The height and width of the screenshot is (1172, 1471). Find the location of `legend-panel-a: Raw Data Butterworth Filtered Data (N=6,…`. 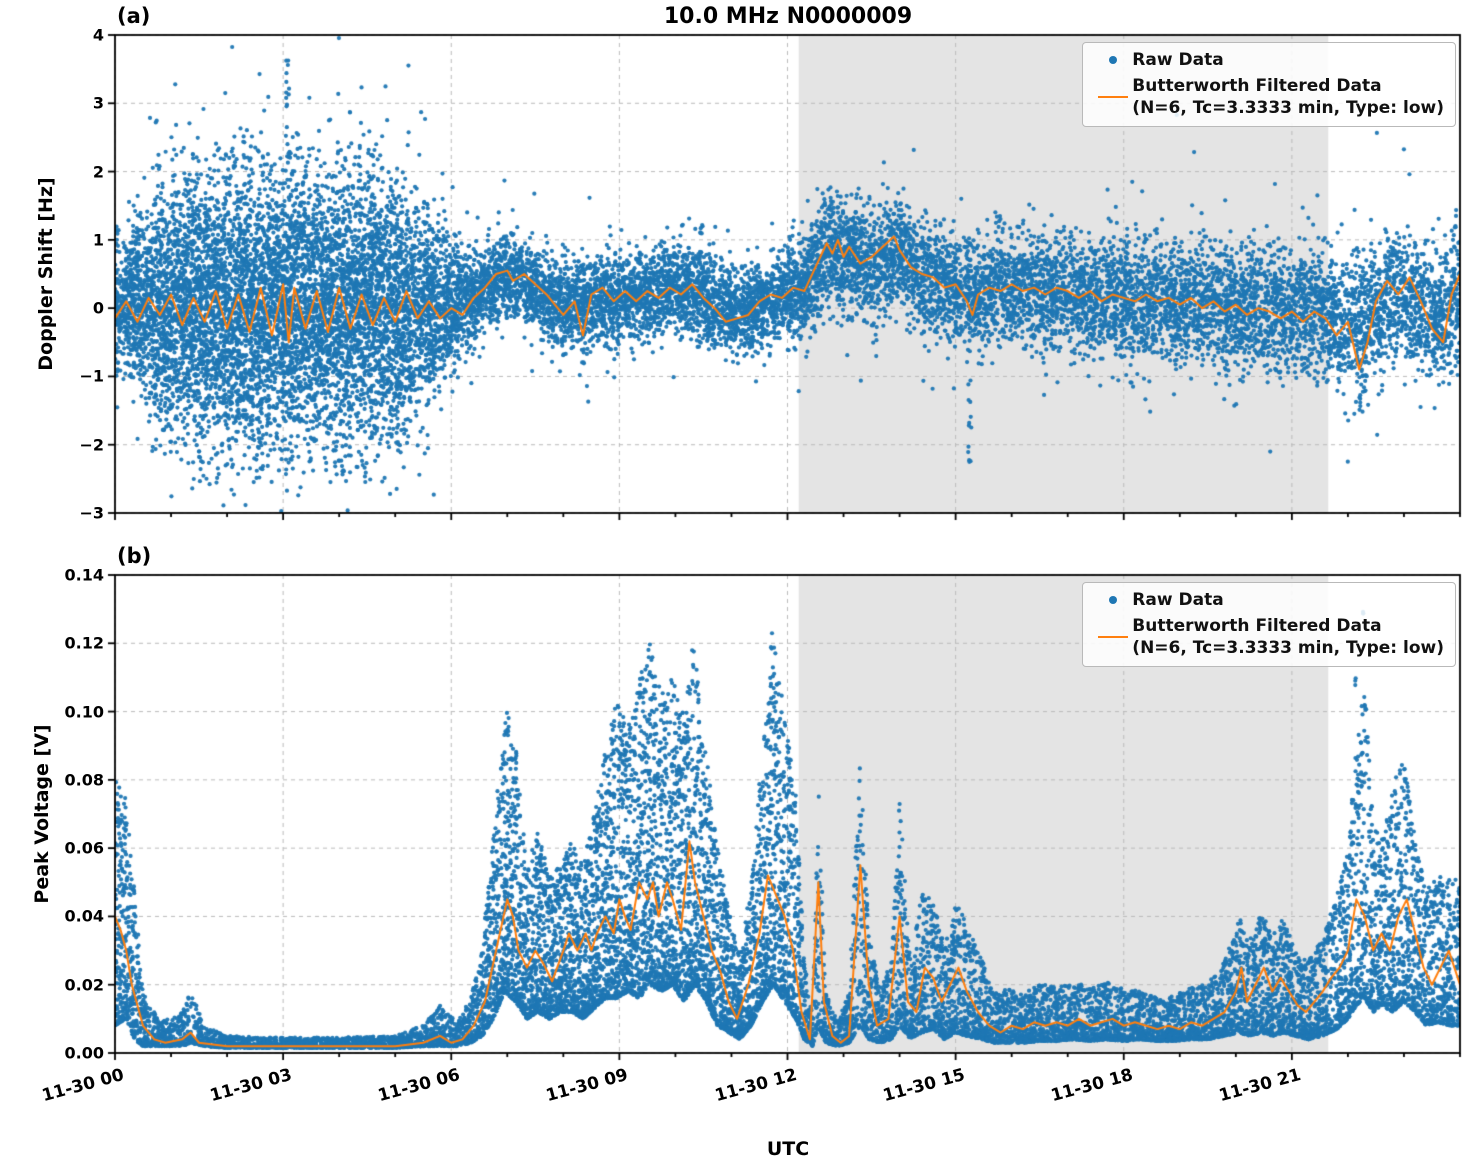

legend-panel-a: Raw Data Butterworth Filtered Data (N=6,… is located at coordinates (1269, 85).